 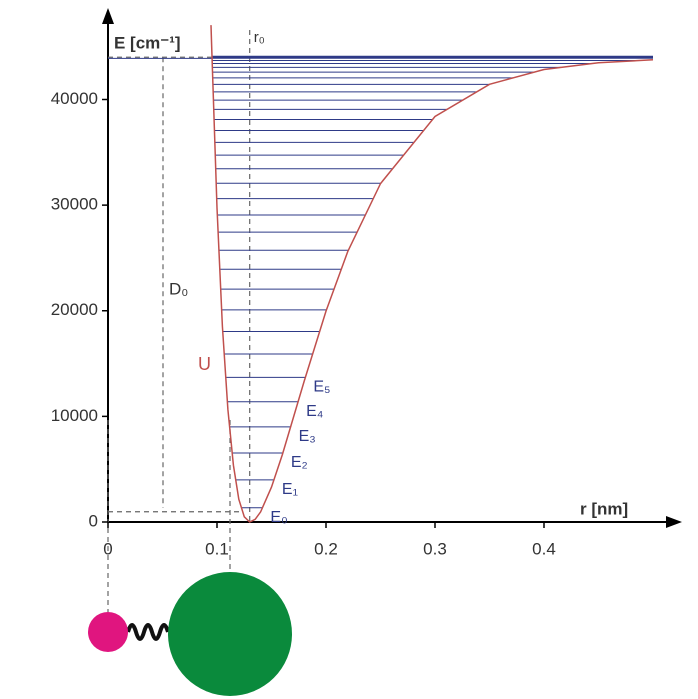 What do you see at coordinates (190, 558) in the screenshot?
I see `molecule` at bounding box center [190, 558].